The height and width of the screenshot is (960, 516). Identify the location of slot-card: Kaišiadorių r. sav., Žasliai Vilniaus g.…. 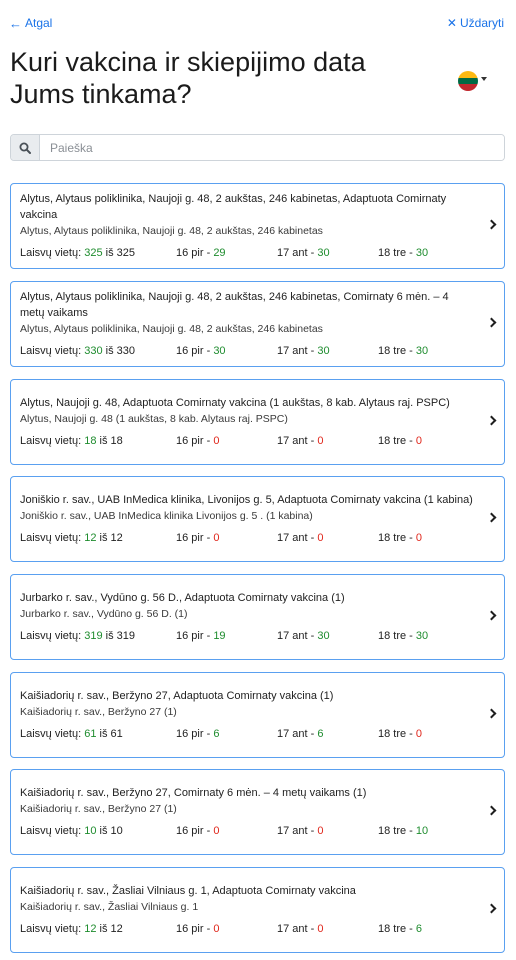
(257, 910).